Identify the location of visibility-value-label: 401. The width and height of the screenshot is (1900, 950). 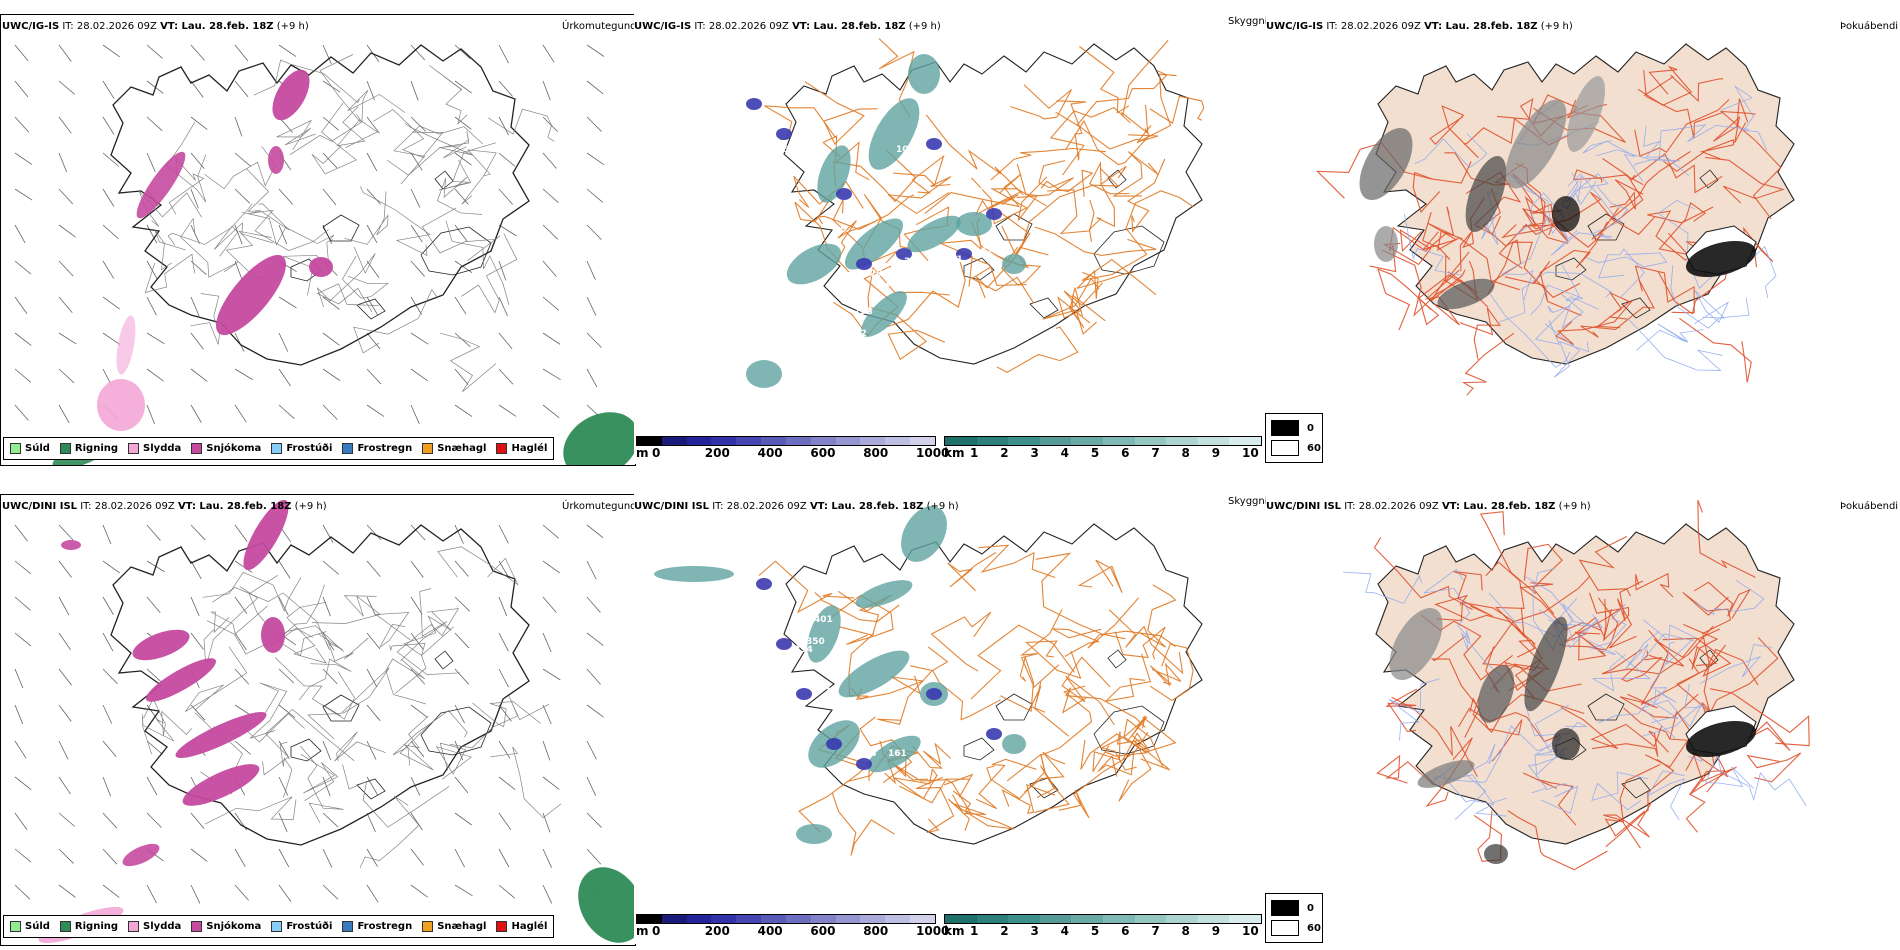
(823, 620).